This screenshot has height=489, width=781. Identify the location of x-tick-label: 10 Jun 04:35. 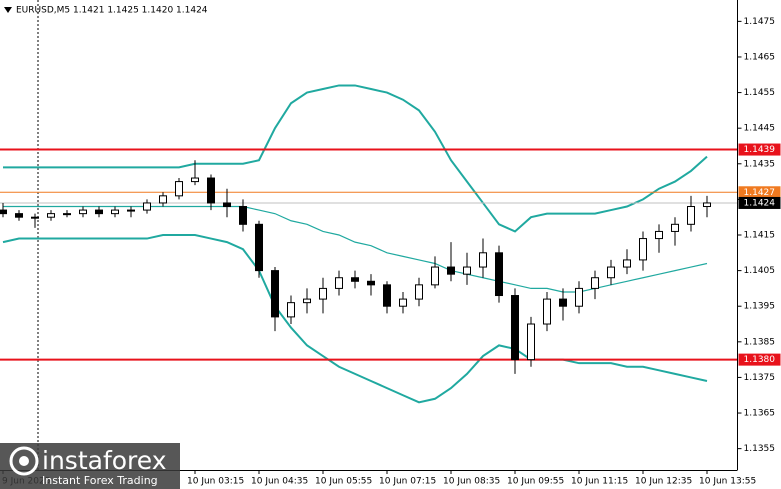
(279, 482).